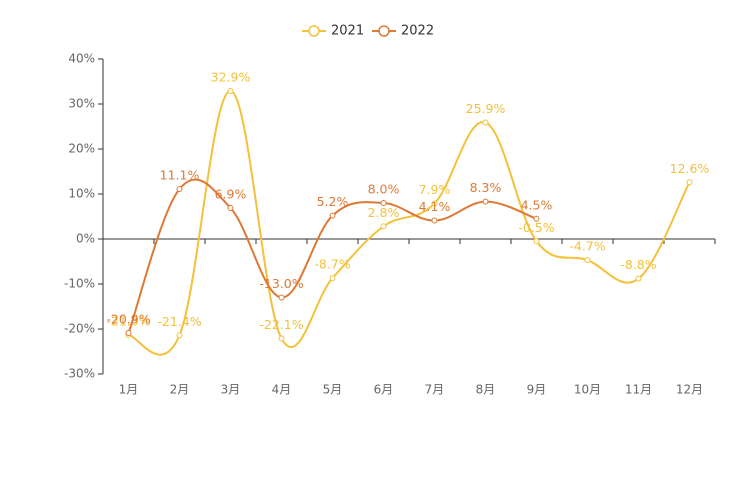 Image resolution: width=744 pixels, height=496 pixels. What do you see at coordinates (333, 390) in the screenshot?
I see `x-tick-label: 5月` at bounding box center [333, 390].